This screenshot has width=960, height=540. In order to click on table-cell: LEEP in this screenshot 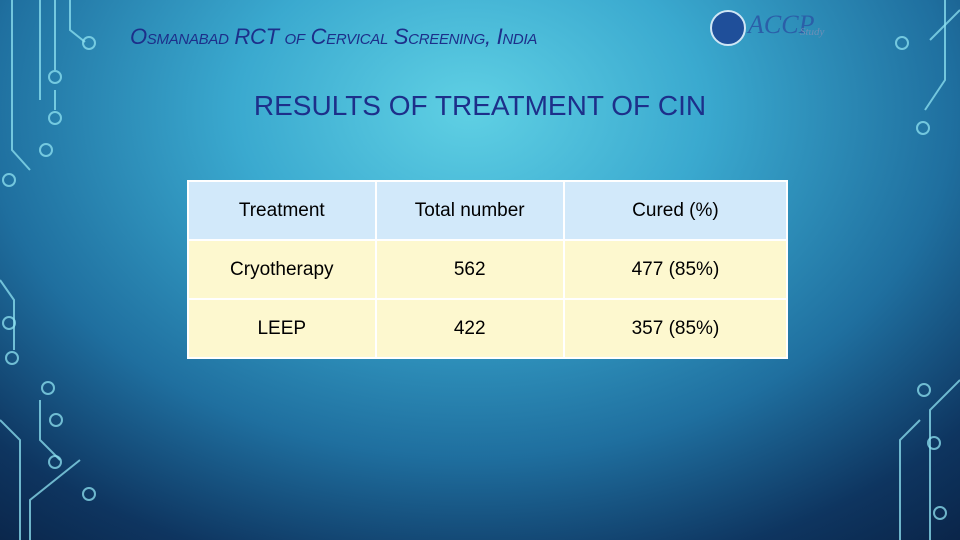, I will do `click(282, 328)`.